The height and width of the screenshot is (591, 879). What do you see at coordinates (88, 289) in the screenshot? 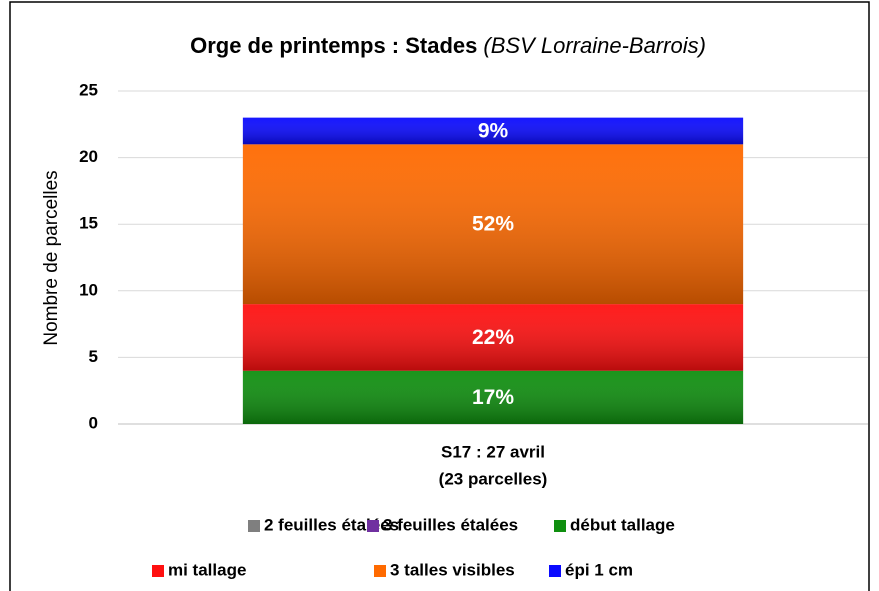
I see `y-tick-label: 10` at bounding box center [88, 289].